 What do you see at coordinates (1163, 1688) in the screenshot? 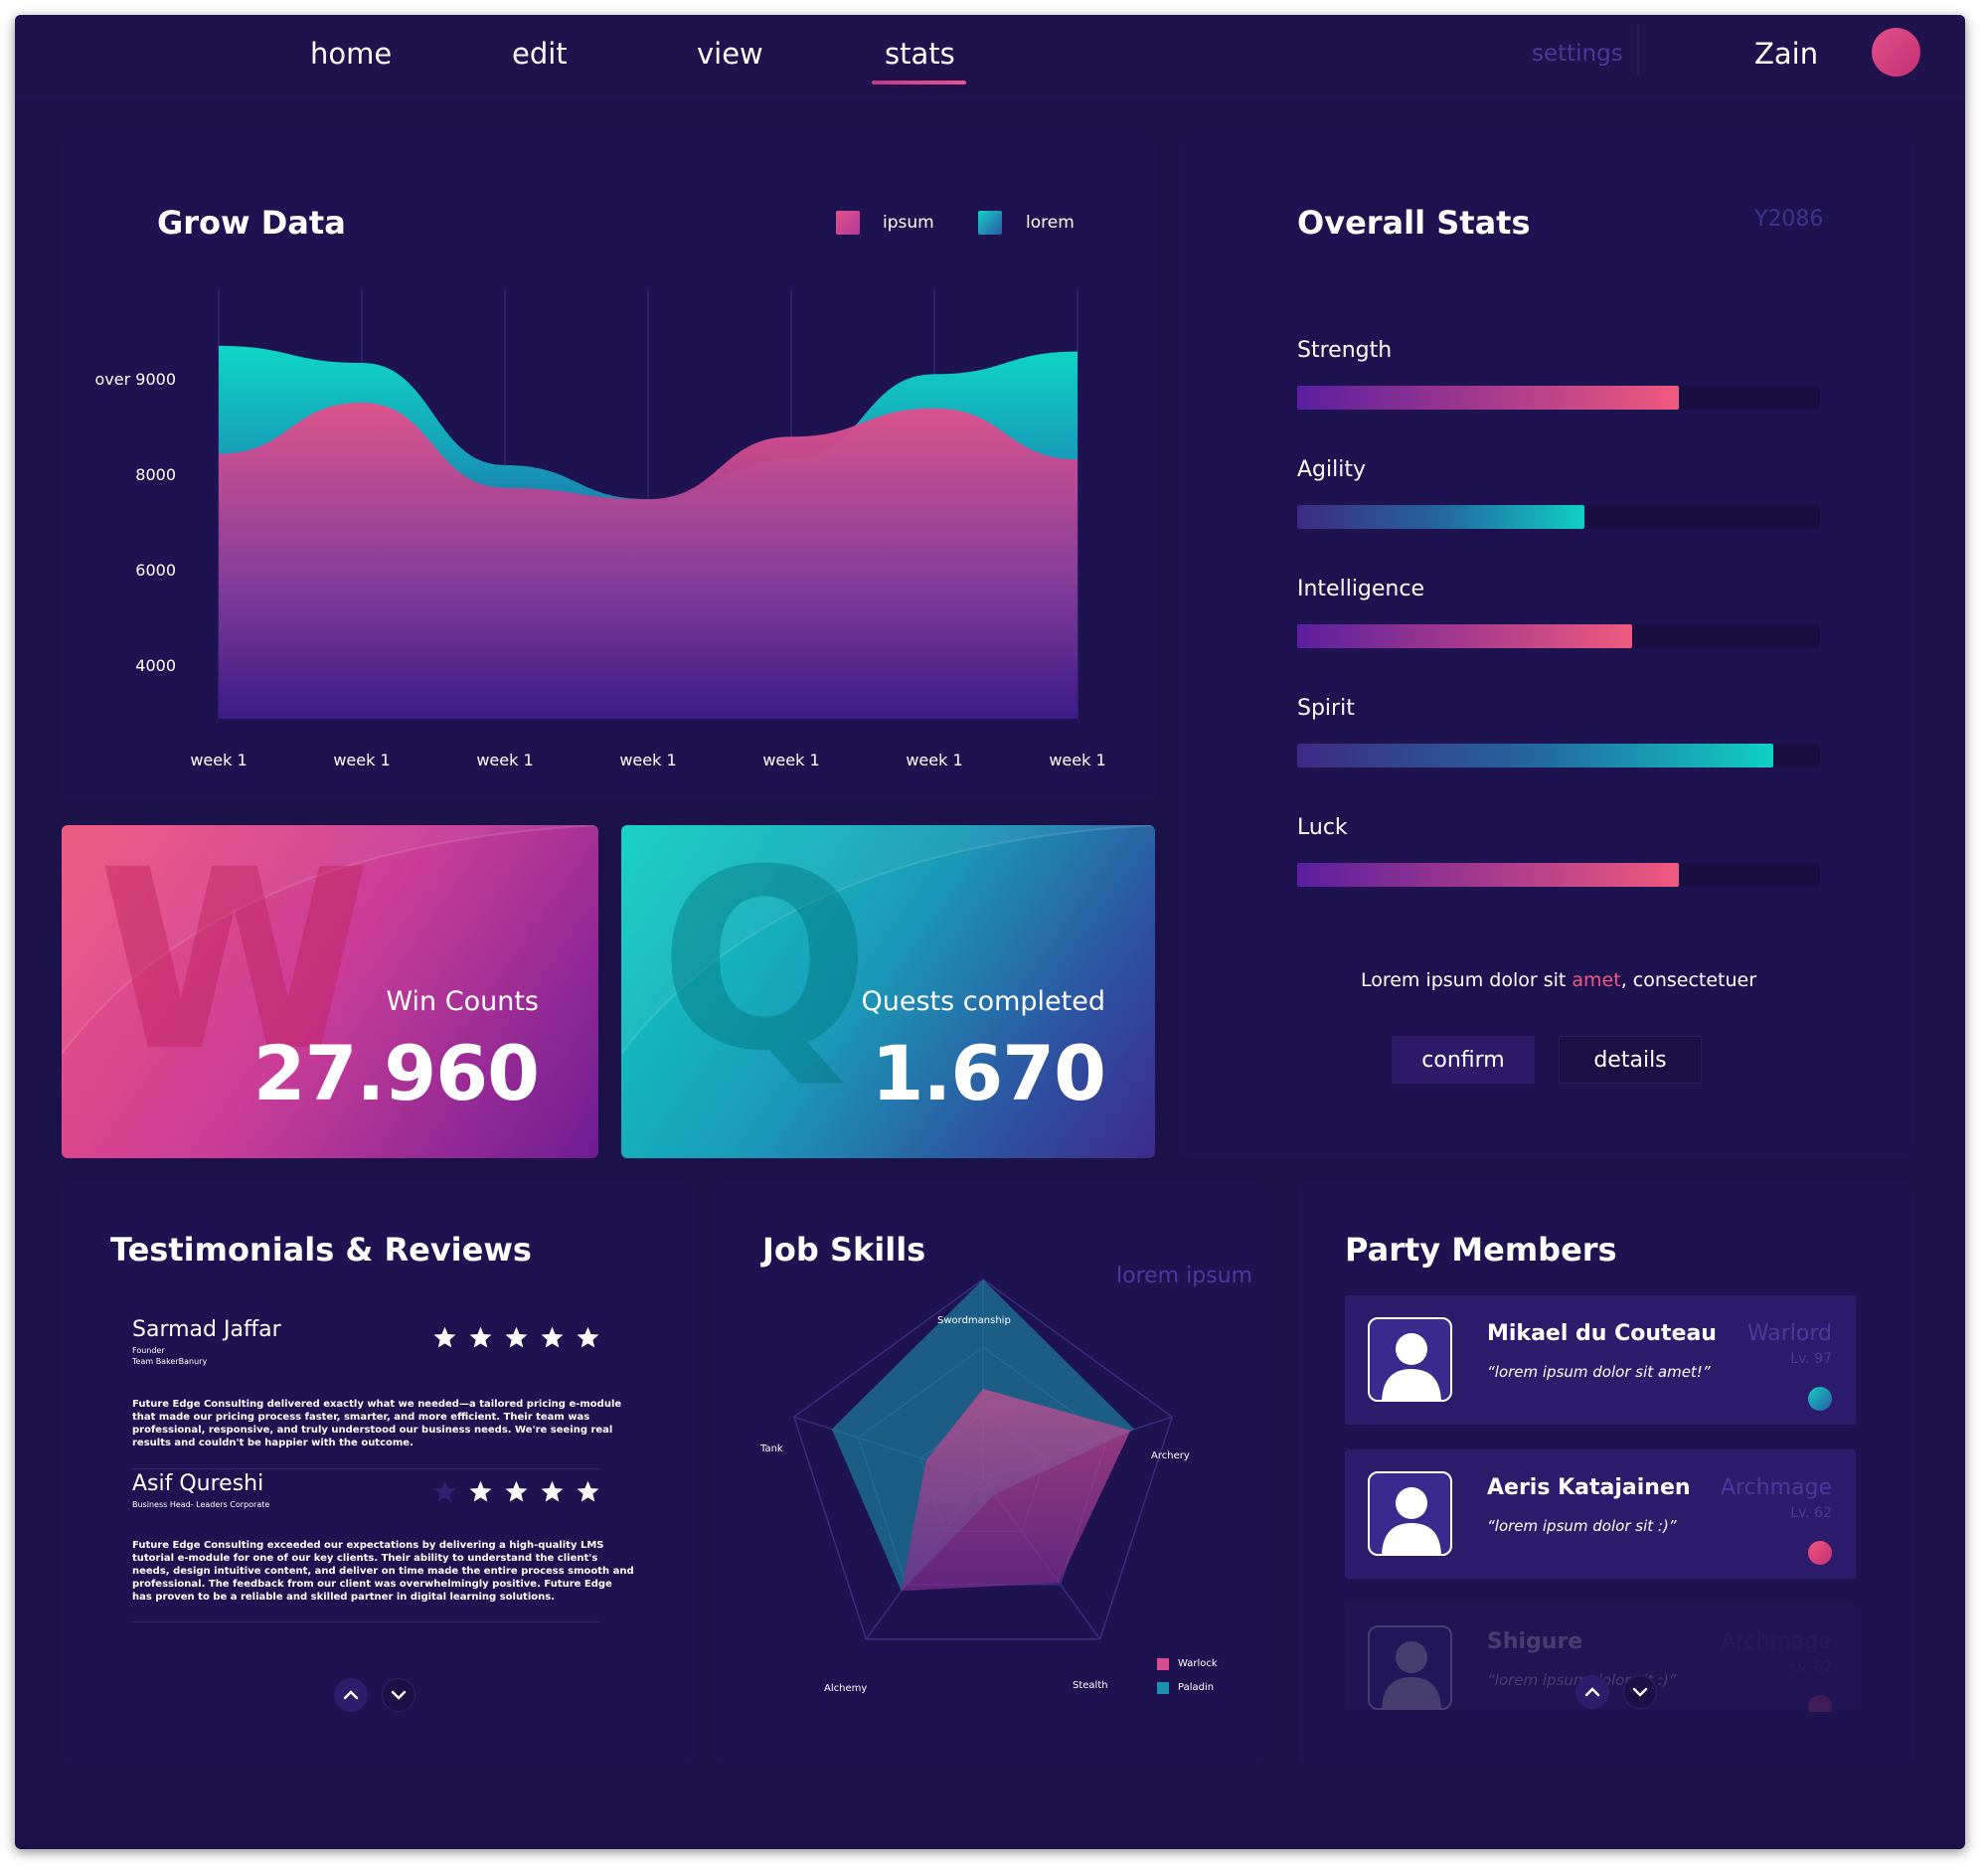
I see `radar-legend-swatch-paladin` at bounding box center [1163, 1688].